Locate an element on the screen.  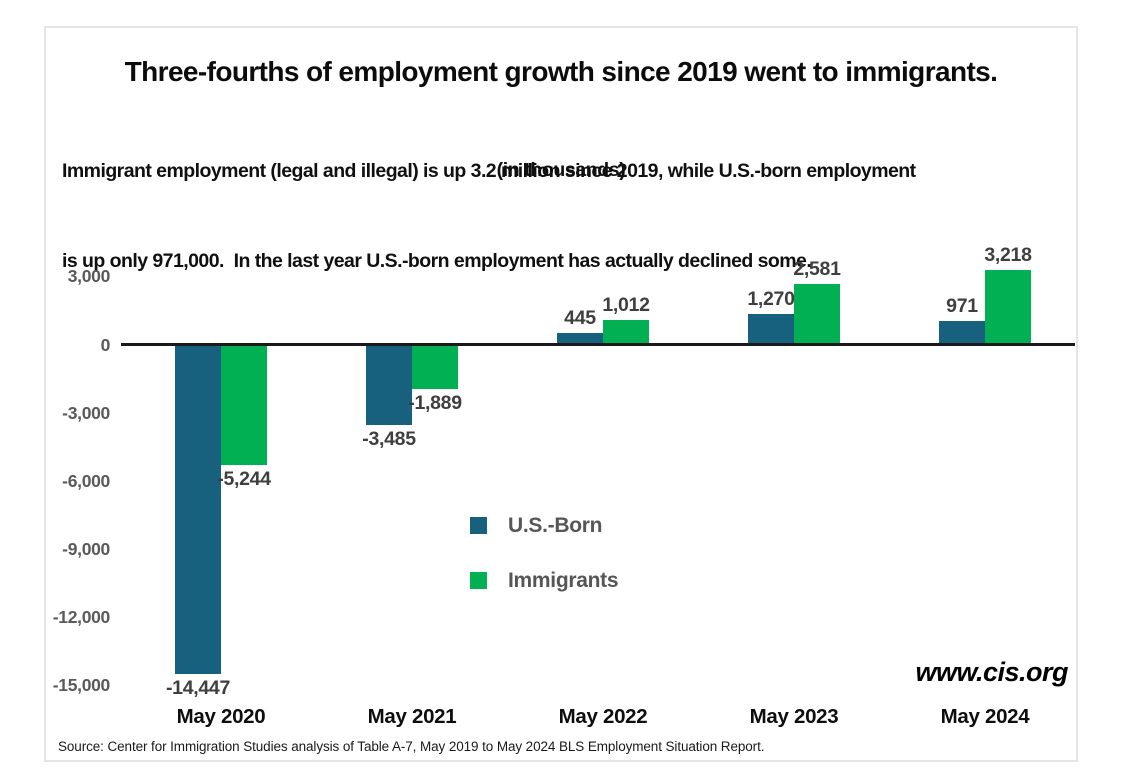
bar-value-label: 2,581 is located at coordinates (817, 269).